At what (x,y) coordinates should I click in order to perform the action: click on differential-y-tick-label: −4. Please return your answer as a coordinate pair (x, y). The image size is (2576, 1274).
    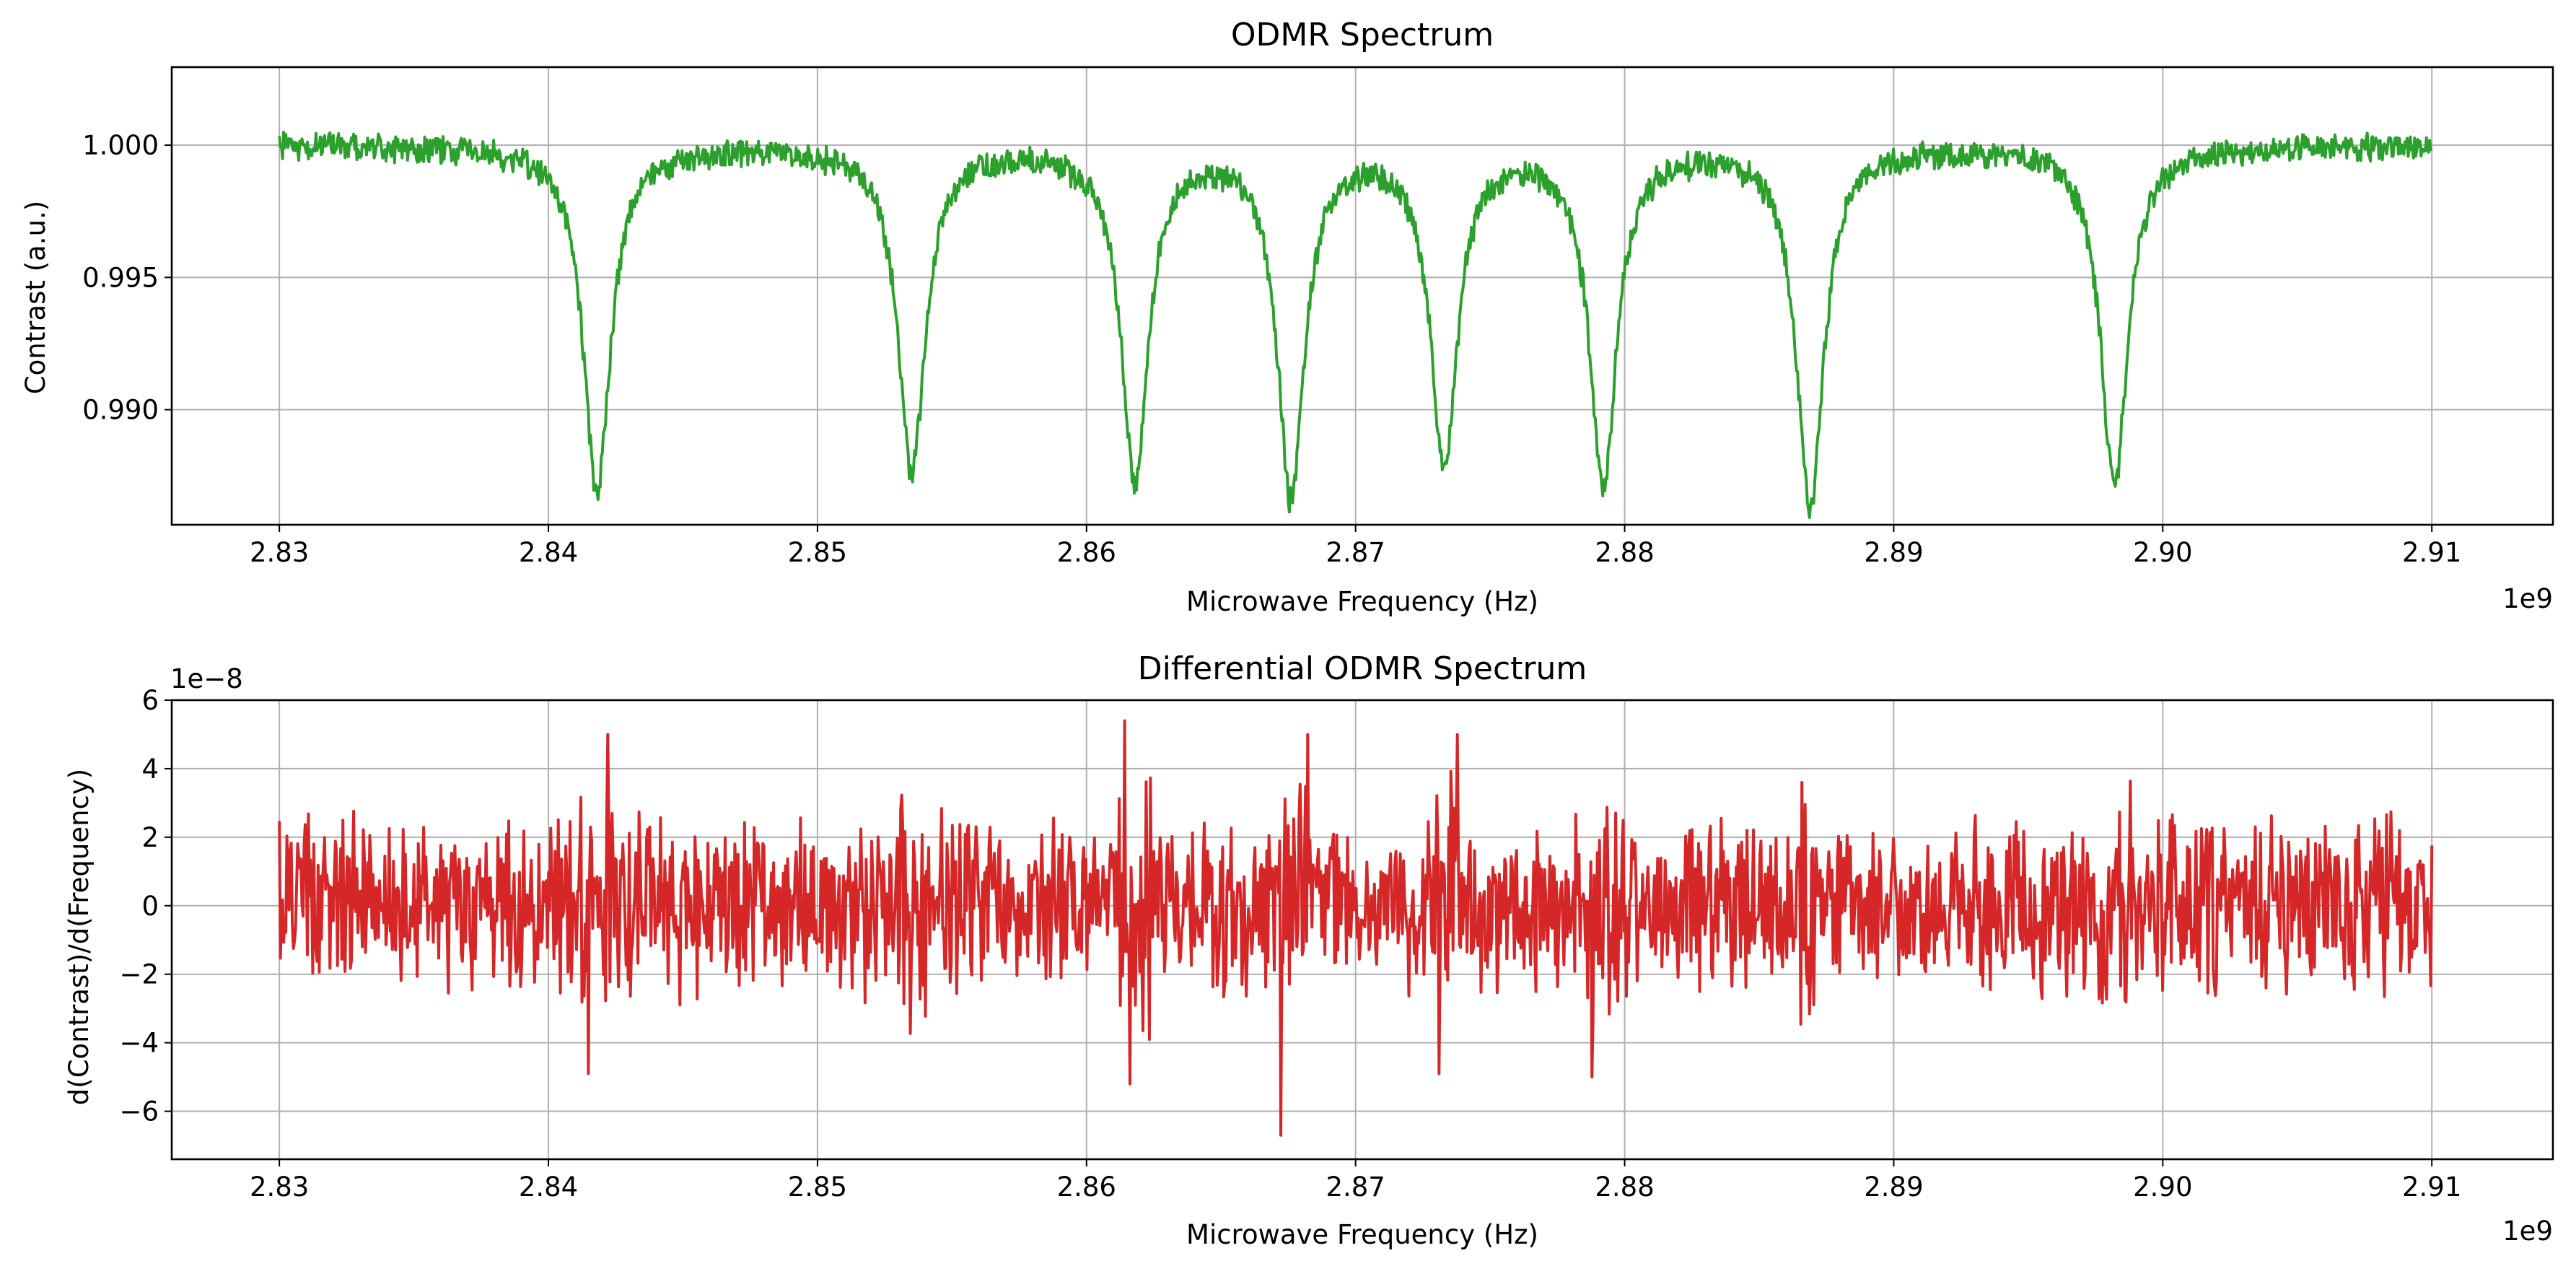
    Looking at the image, I should click on (139, 1043).